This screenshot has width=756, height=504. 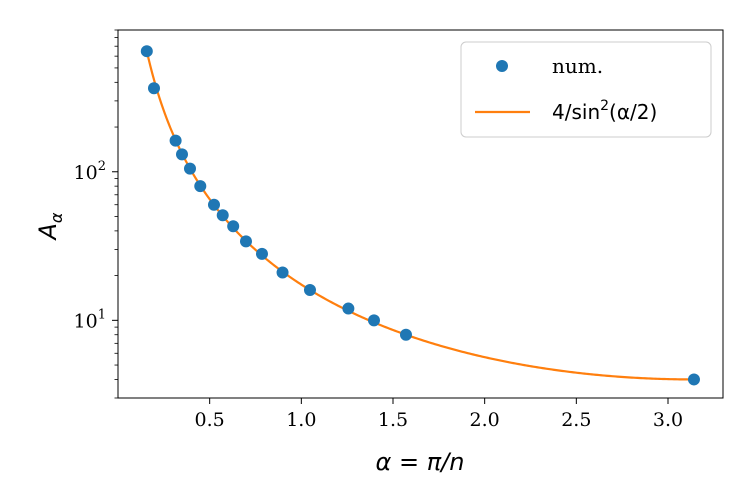 What do you see at coordinates (90, 319) in the screenshot?
I see `y-tick-label-0: 10¹` at bounding box center [90, 319].